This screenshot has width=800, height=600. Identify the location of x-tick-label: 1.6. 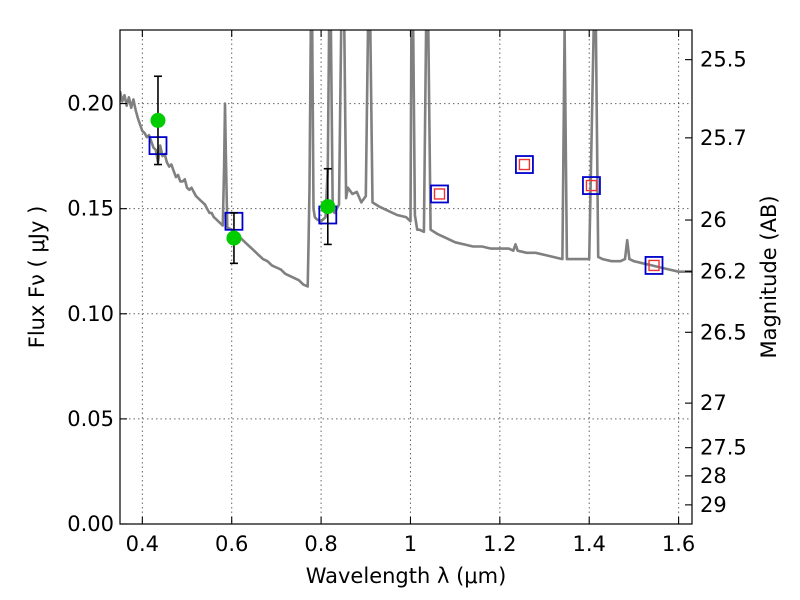
(678, 544).